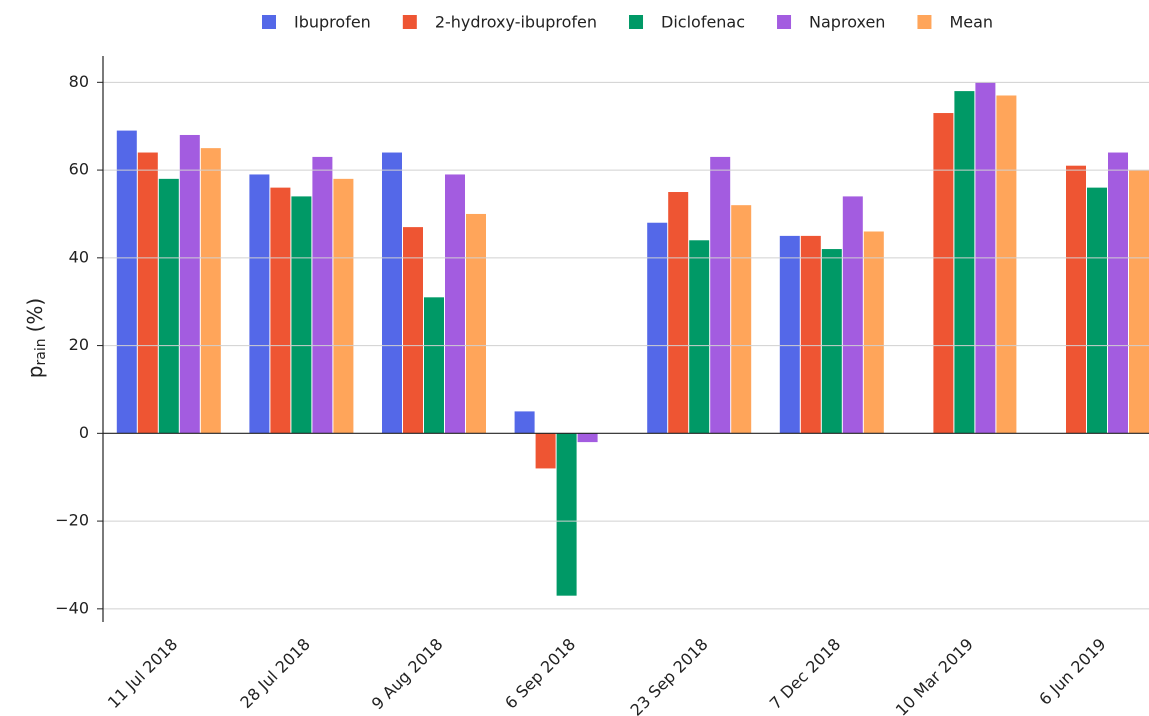 The image size is (1149, 716). I want to click on legend-label: Diclofenac, so click(703, 22).